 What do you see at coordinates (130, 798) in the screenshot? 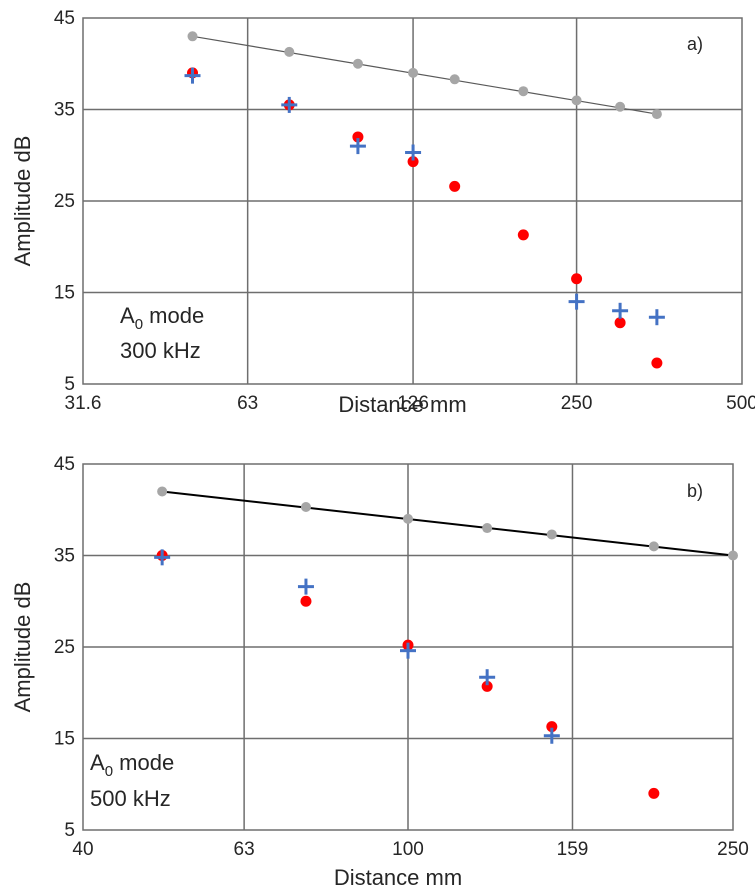
I see `frequency-label: 500 kHz` at bounding box center [130, 798].